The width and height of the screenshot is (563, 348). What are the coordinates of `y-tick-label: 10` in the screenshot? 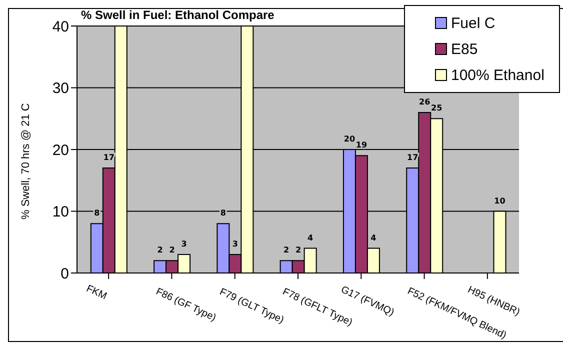 It's located at (60, 212).